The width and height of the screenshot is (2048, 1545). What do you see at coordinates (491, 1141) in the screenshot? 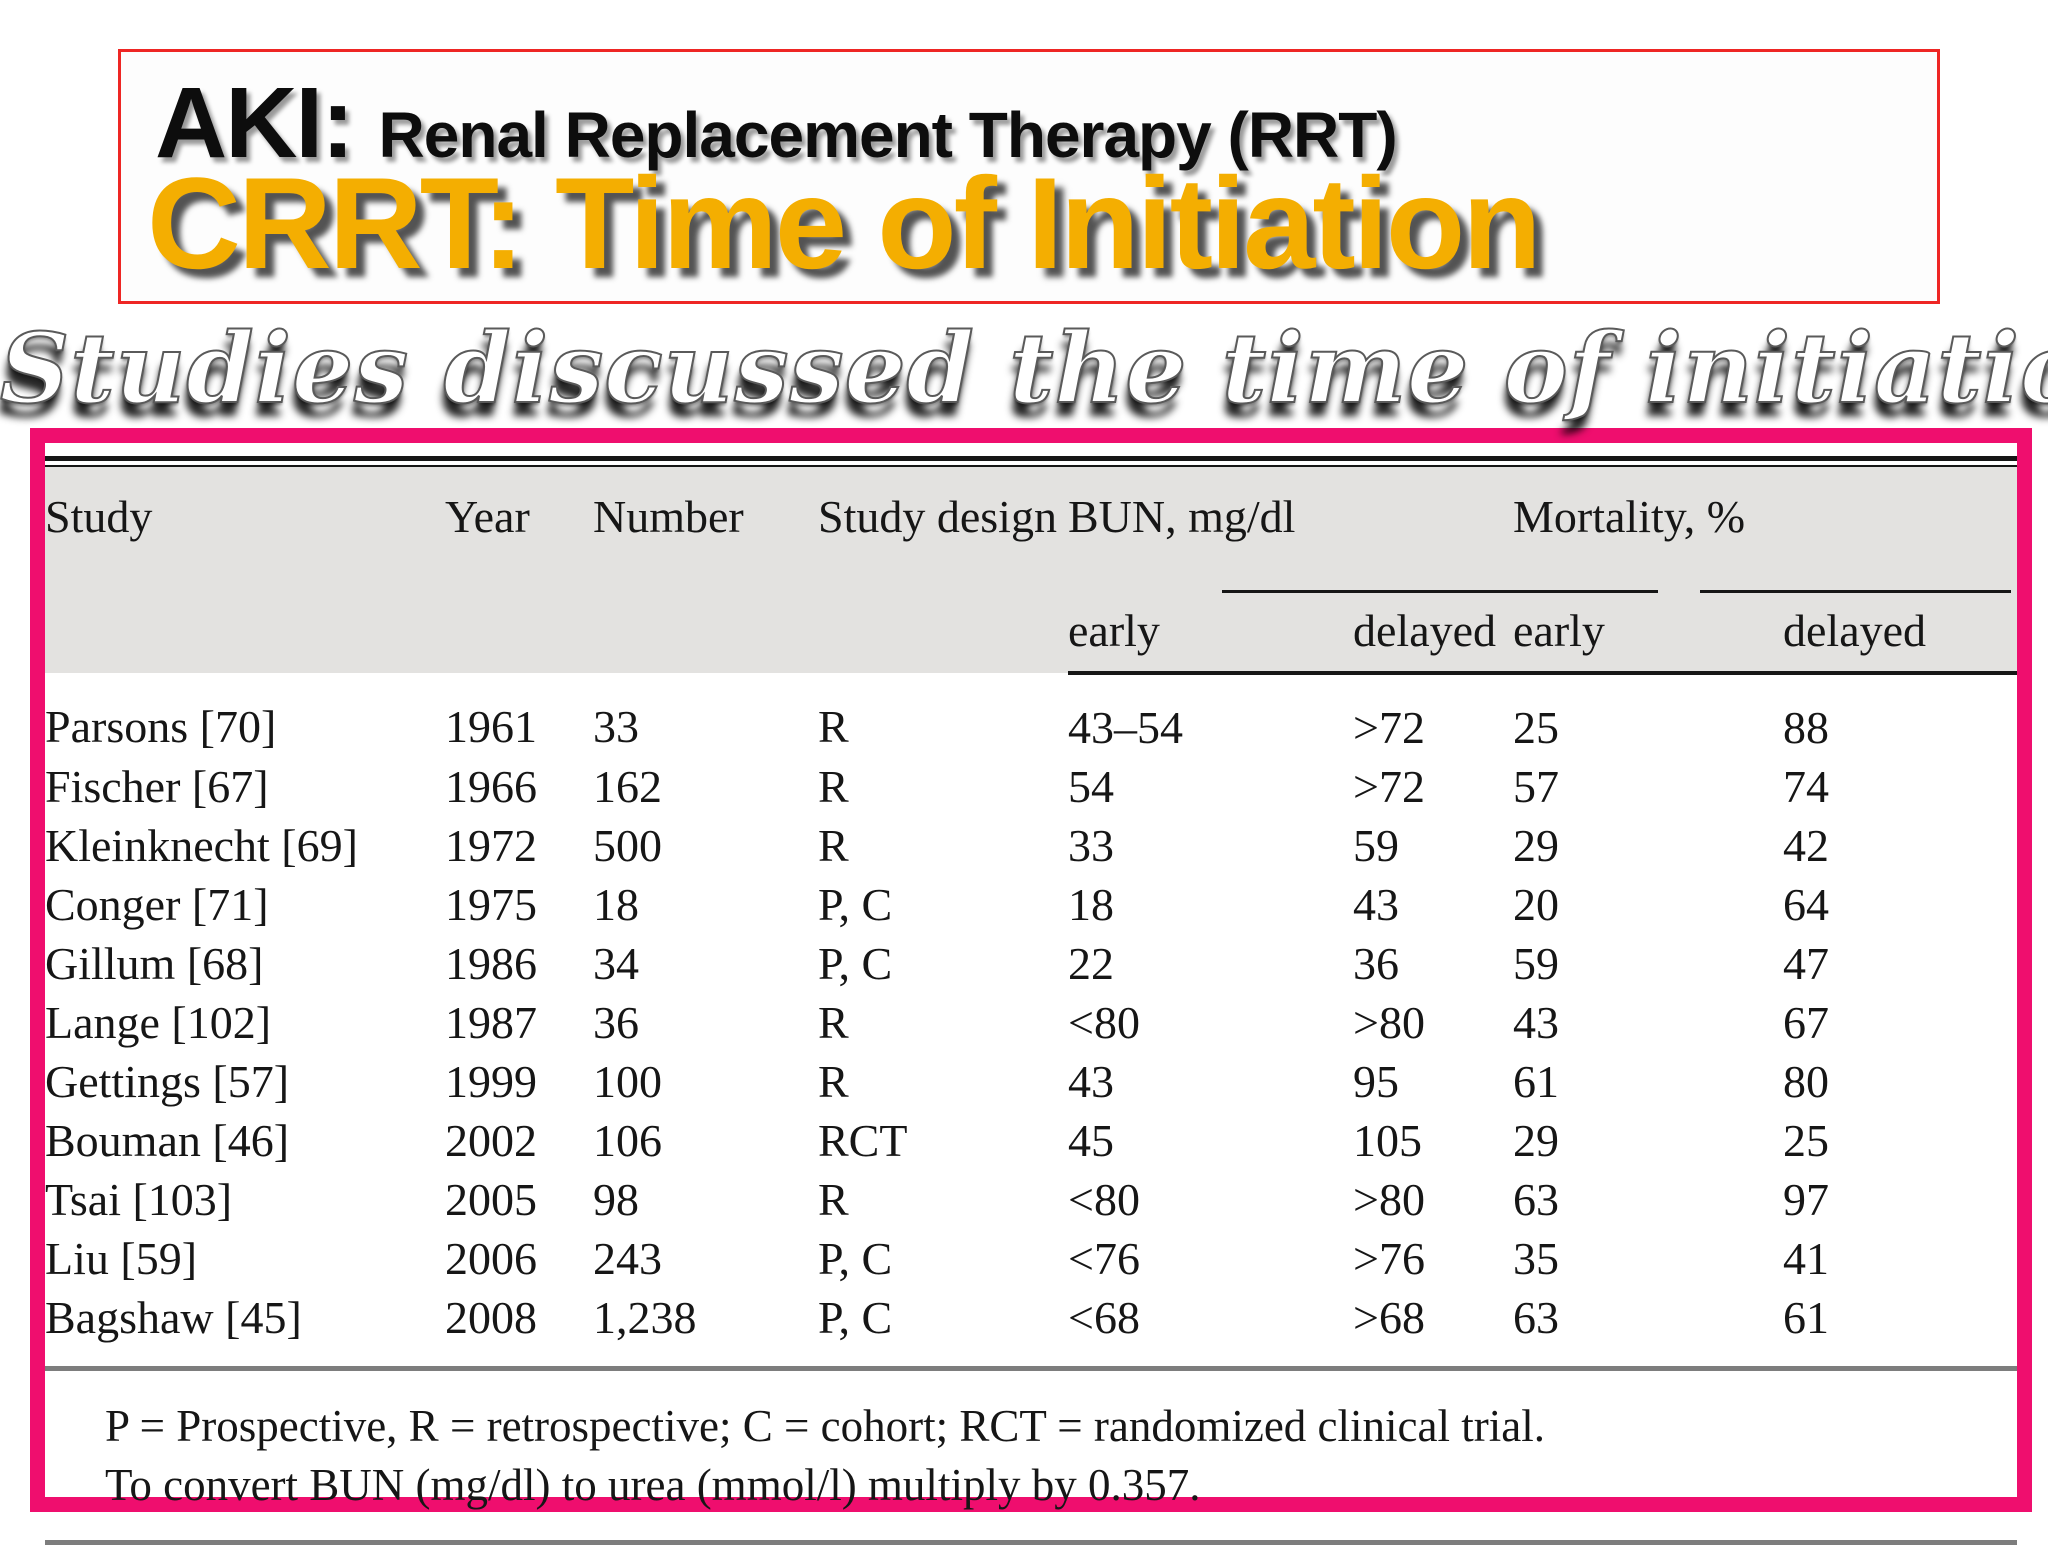
I see `cell-year: 2002` at bounding box center [491, 1141].